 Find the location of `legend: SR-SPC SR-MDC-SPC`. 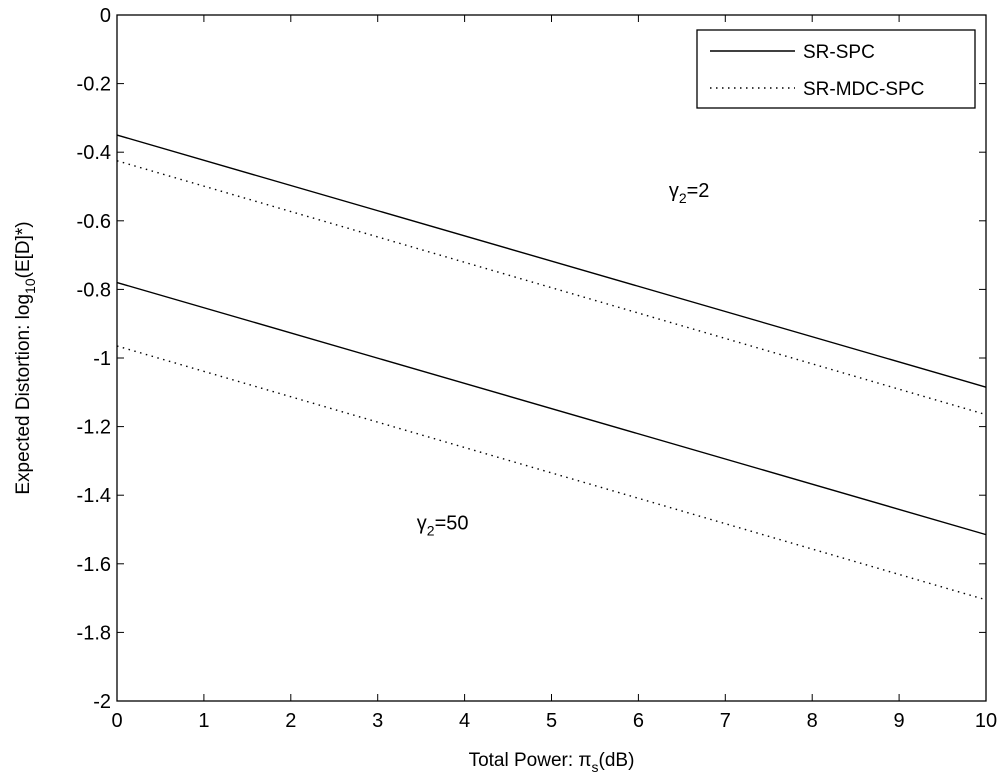

legend: SR-SPC SR-MDC-SPC is located at coordinates (836, 69).